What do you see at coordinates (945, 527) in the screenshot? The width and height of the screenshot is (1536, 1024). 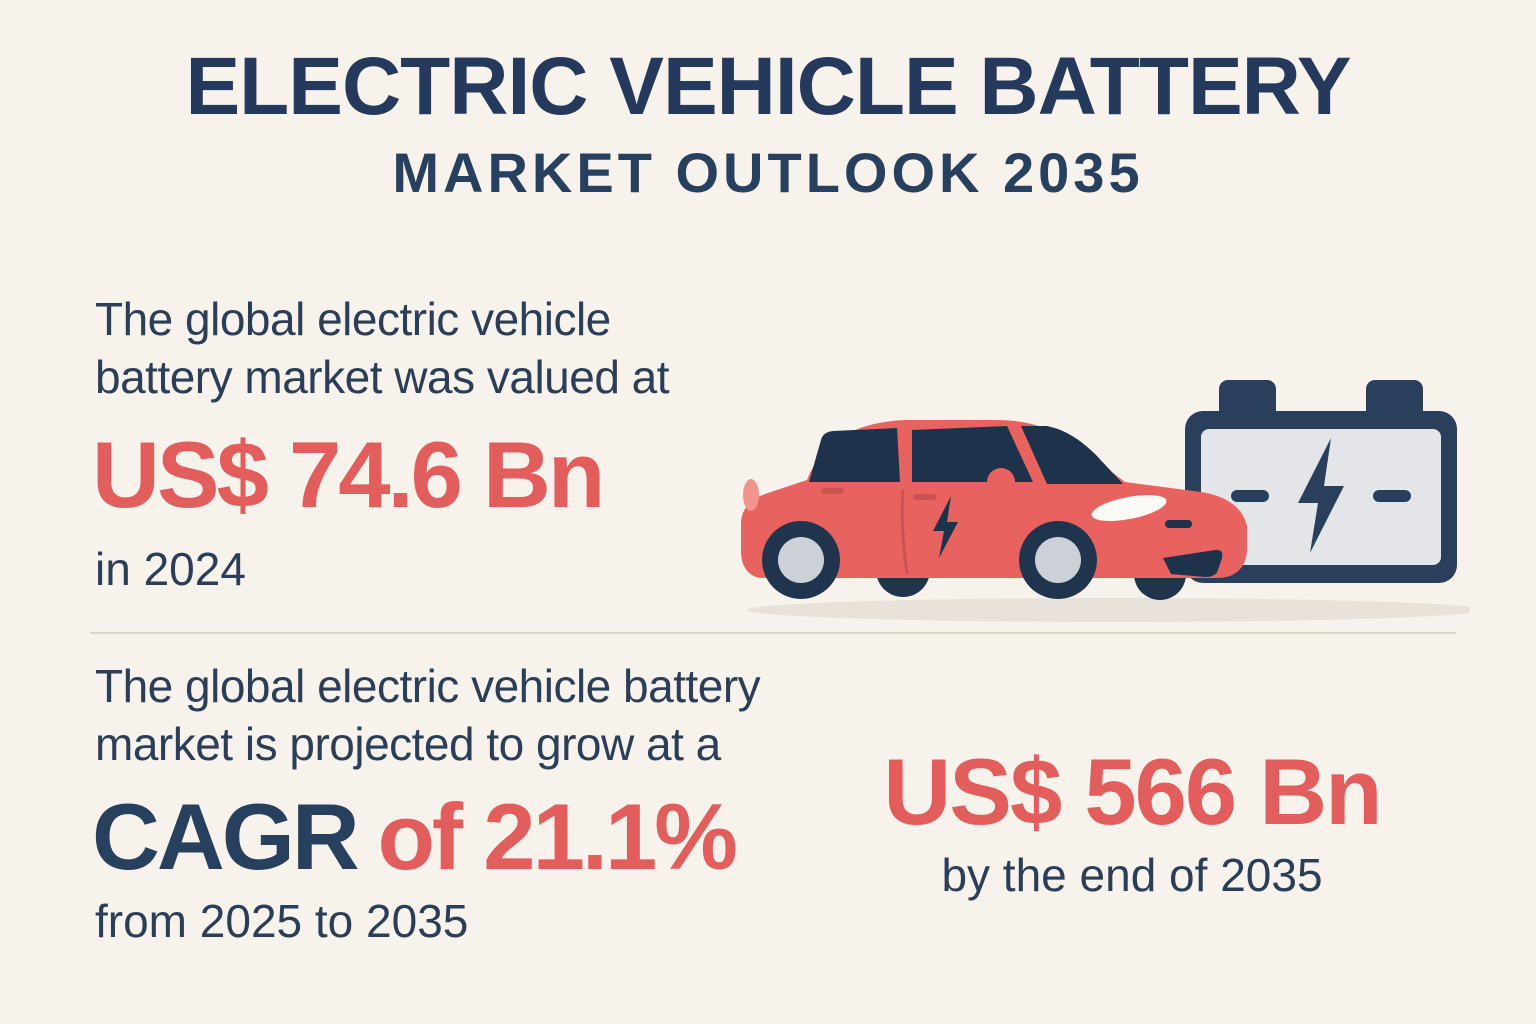 I see `car-bolt-icon` at bounding box center [945, 527].